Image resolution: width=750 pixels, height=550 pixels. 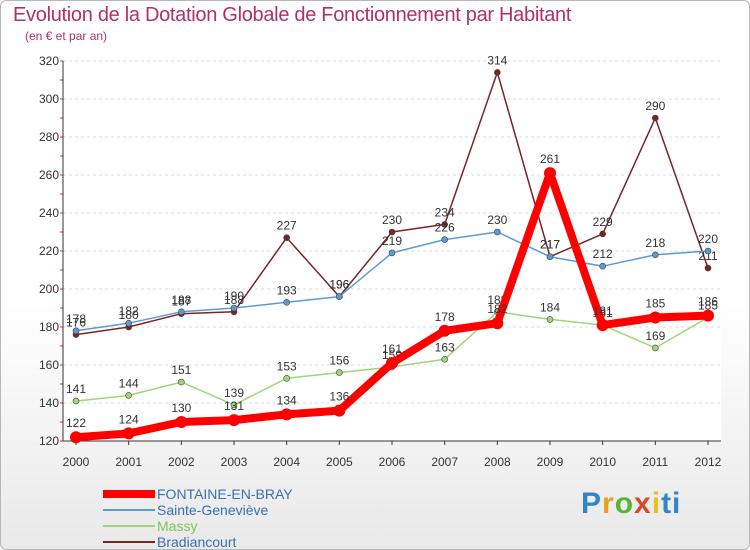 What do you see at coordinates (339, 462) in the screenshot?
I see `x-tick-label: 2005` at bounding box center [339, 462].